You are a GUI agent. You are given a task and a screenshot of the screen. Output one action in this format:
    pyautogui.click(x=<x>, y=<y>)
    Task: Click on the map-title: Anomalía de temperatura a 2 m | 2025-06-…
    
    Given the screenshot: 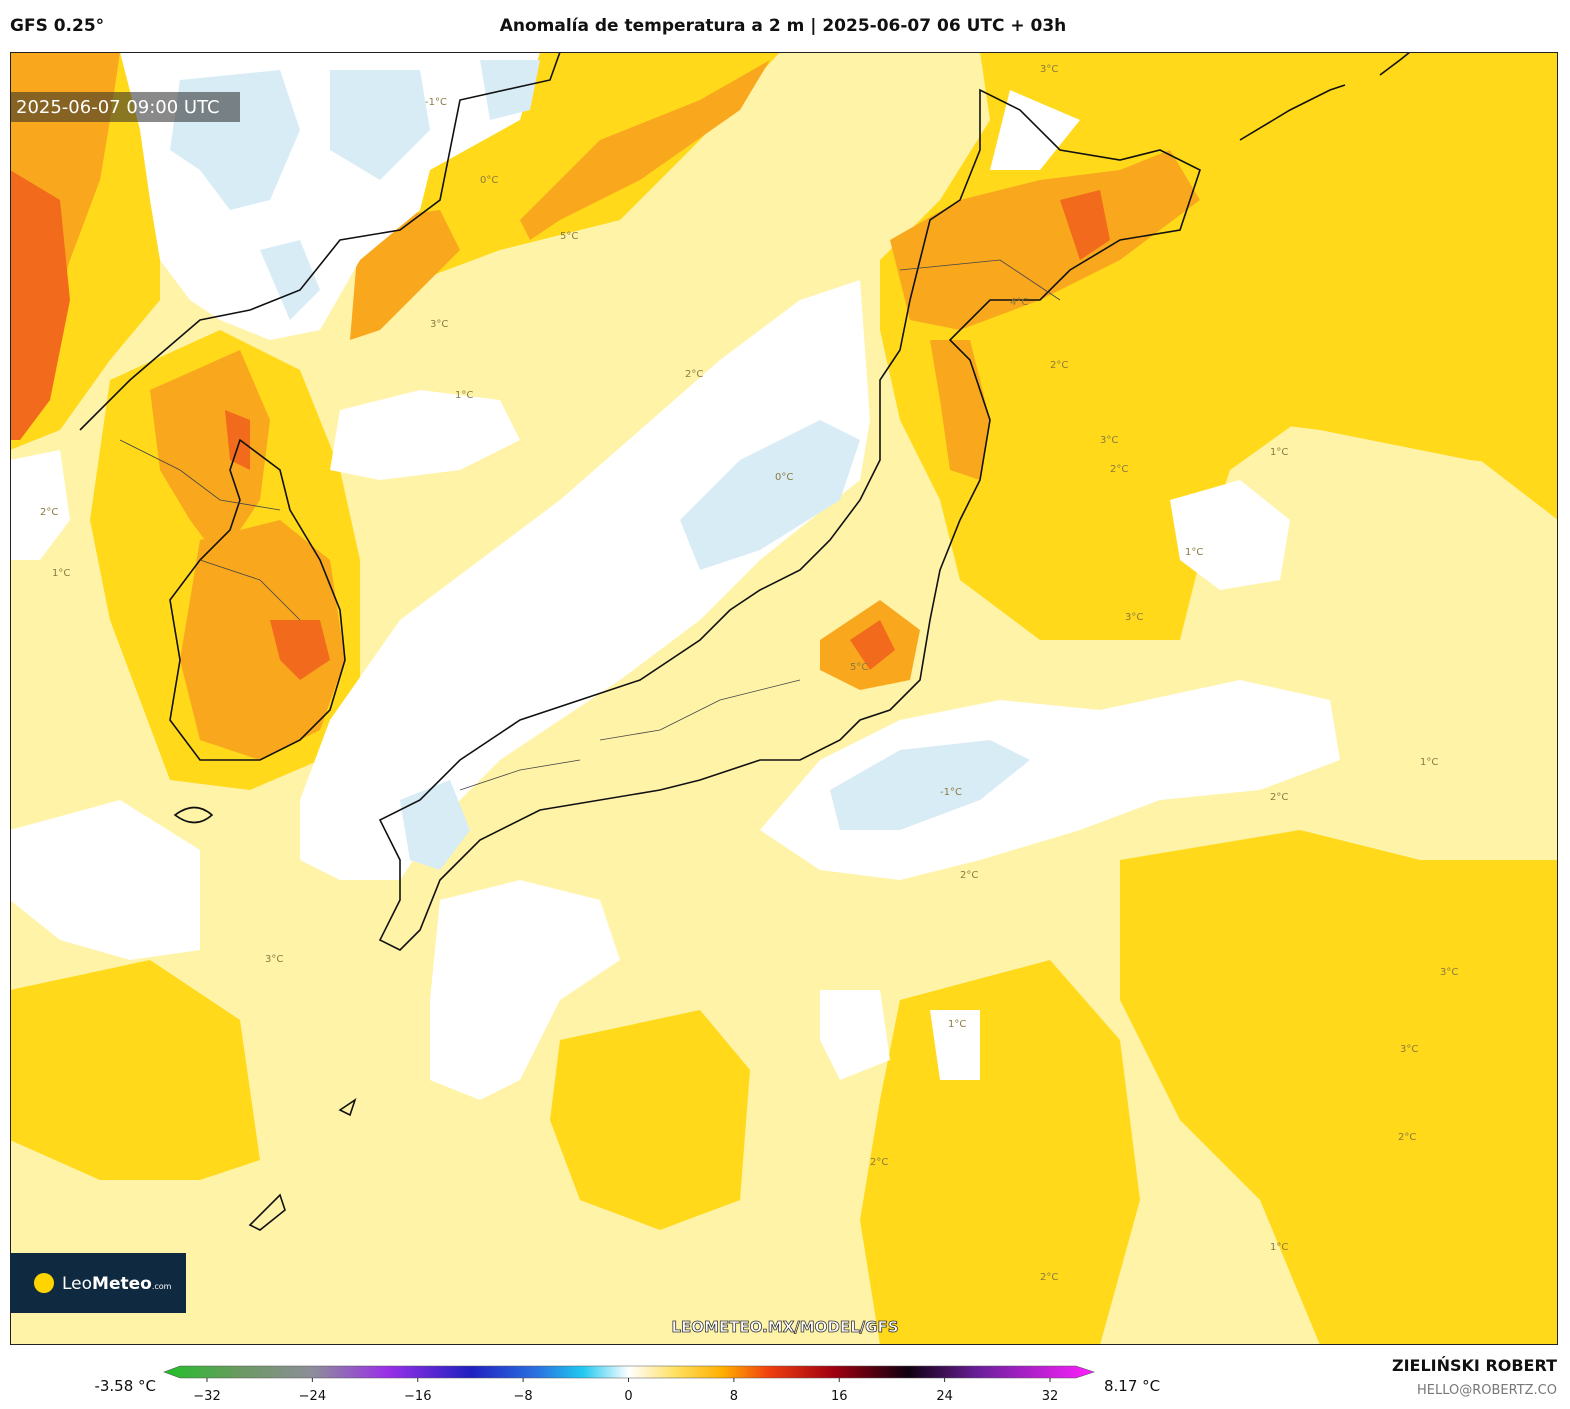 What is the action you would take?
    pyautogui.click(x=783, y=26)
    